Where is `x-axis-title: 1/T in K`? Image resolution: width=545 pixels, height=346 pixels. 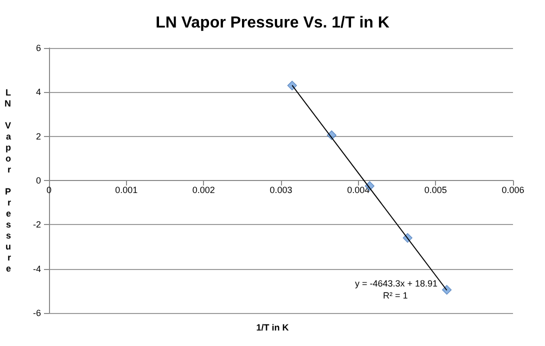
x-axis-title: 1/T in K is located at coordinates (273, 327).